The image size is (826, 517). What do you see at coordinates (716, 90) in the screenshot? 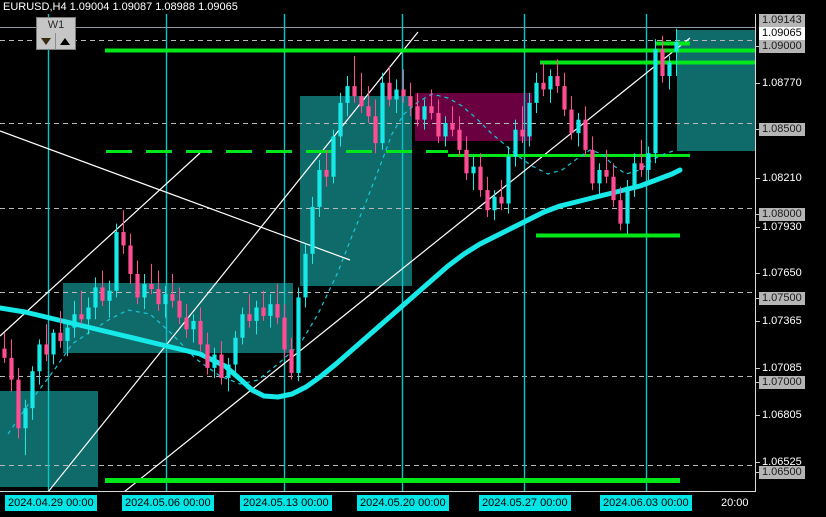
I see `demand-zone-right` at bounding box center [716, 90].